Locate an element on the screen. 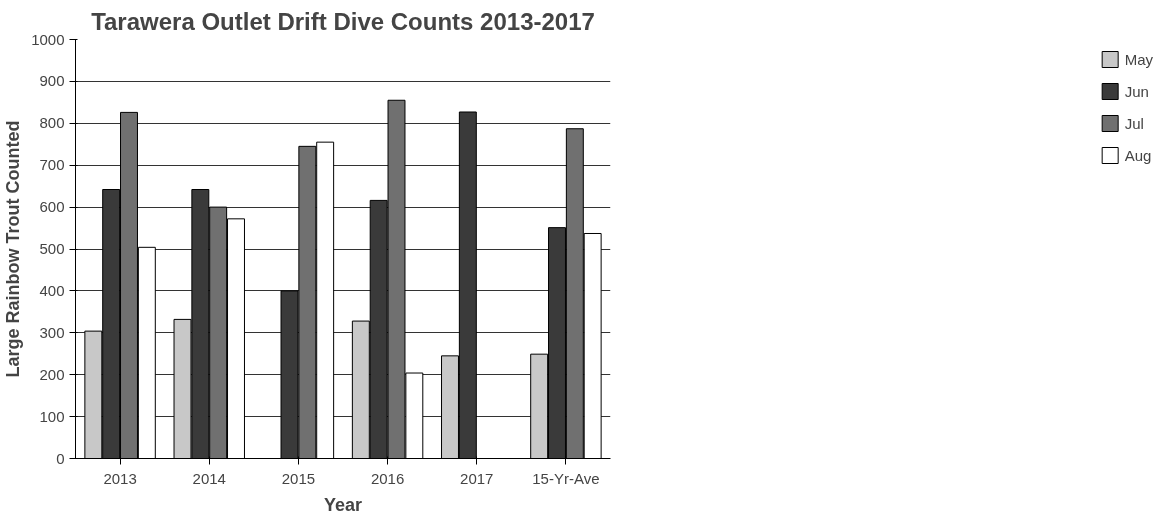 Image resolution: width=1163 pixels, height=517 pixels. y-tick-label: 1000 is located at coordinates (48, 39).